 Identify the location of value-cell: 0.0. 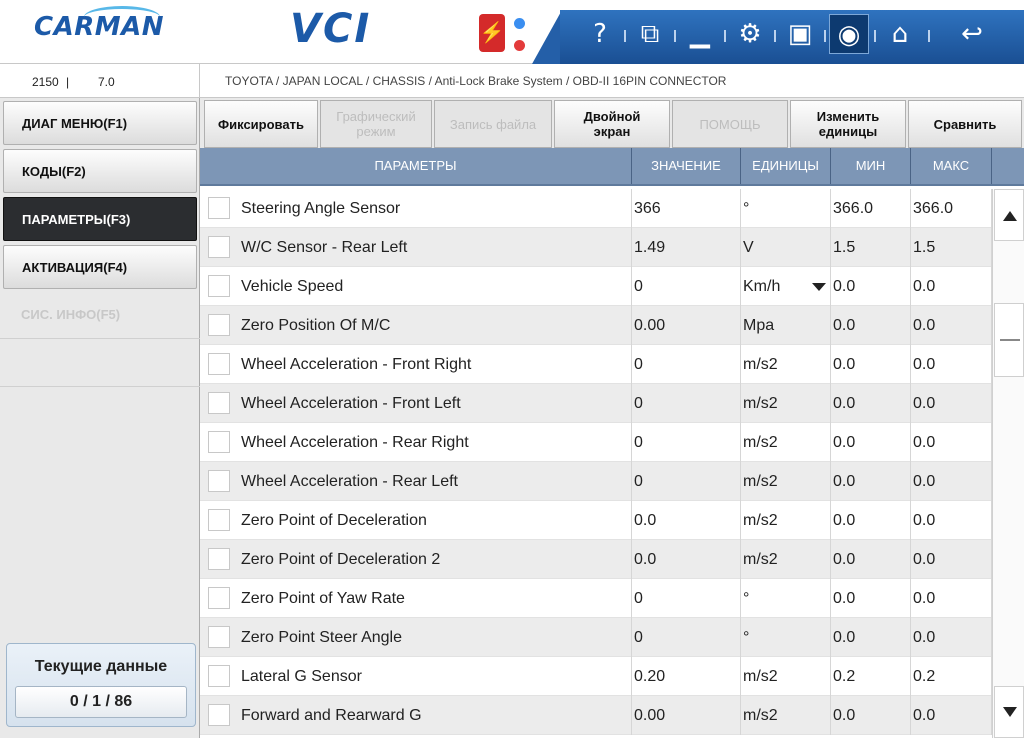
(686, 559).